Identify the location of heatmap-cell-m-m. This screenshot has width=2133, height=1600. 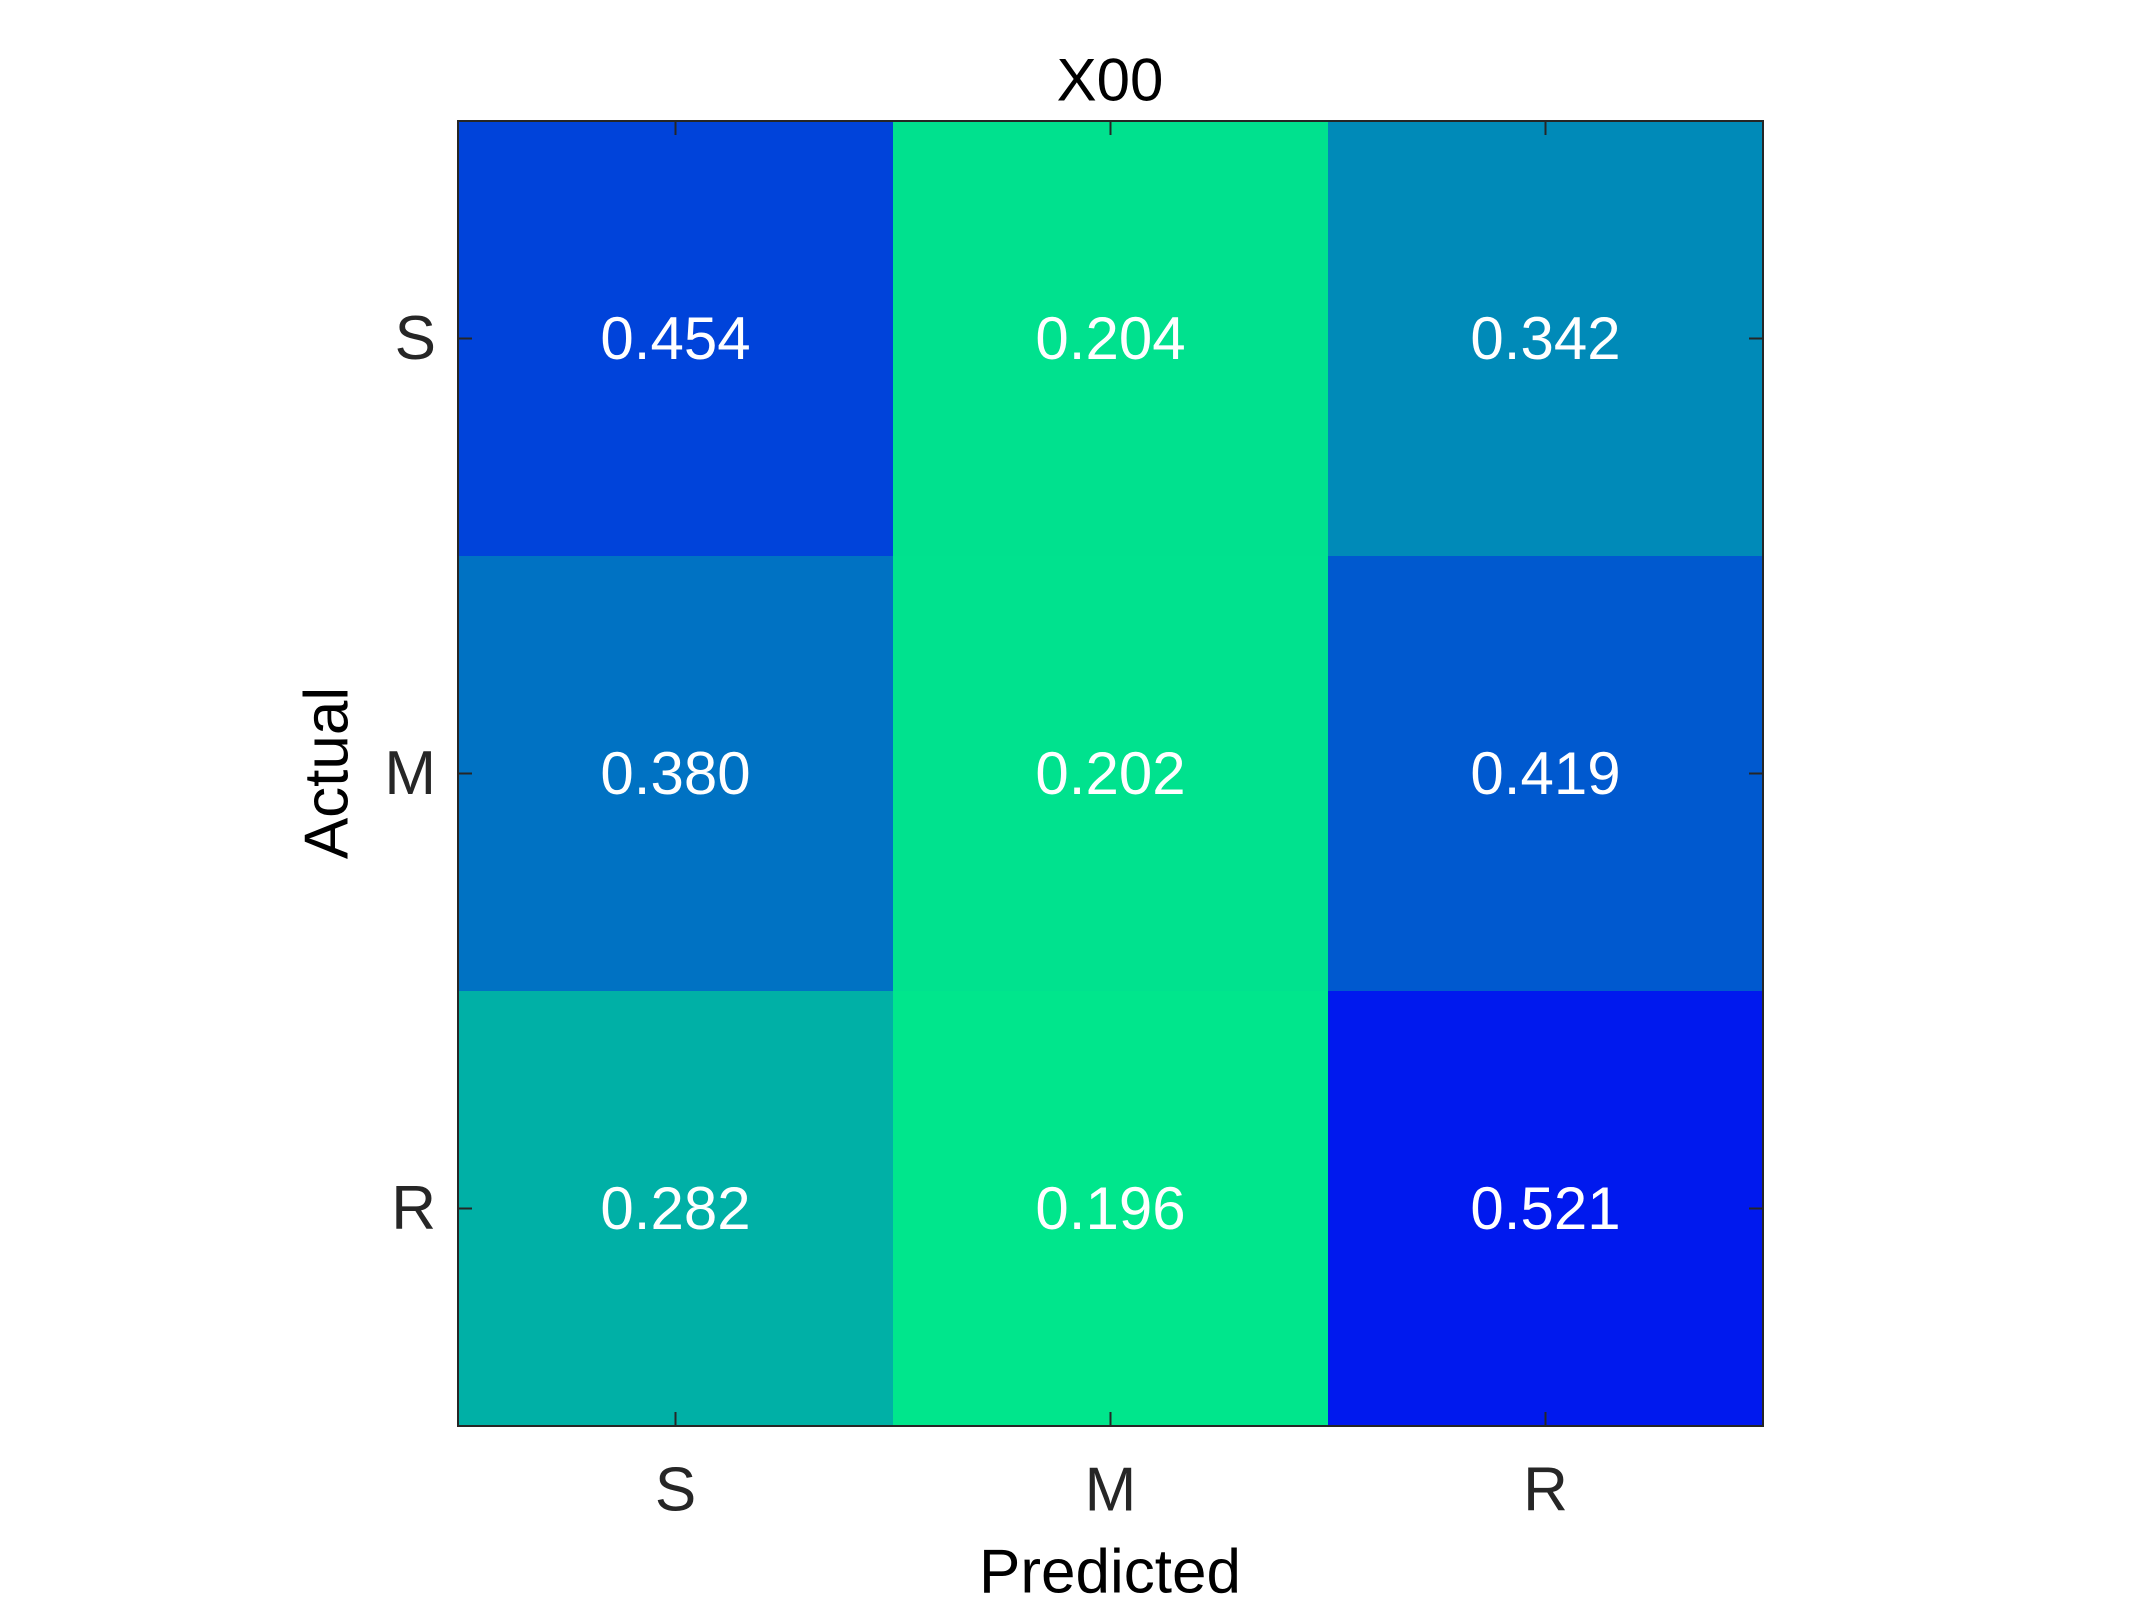
(1111, 774).